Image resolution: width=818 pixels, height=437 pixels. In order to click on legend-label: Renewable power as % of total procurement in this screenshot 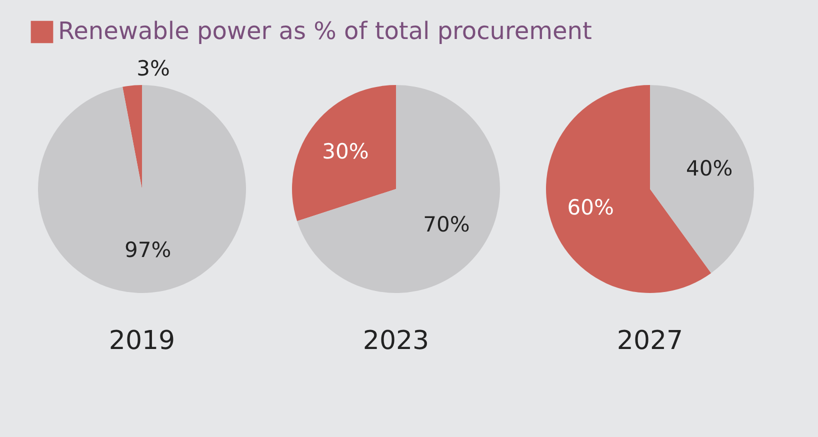, I will do `click(325, 31)`.